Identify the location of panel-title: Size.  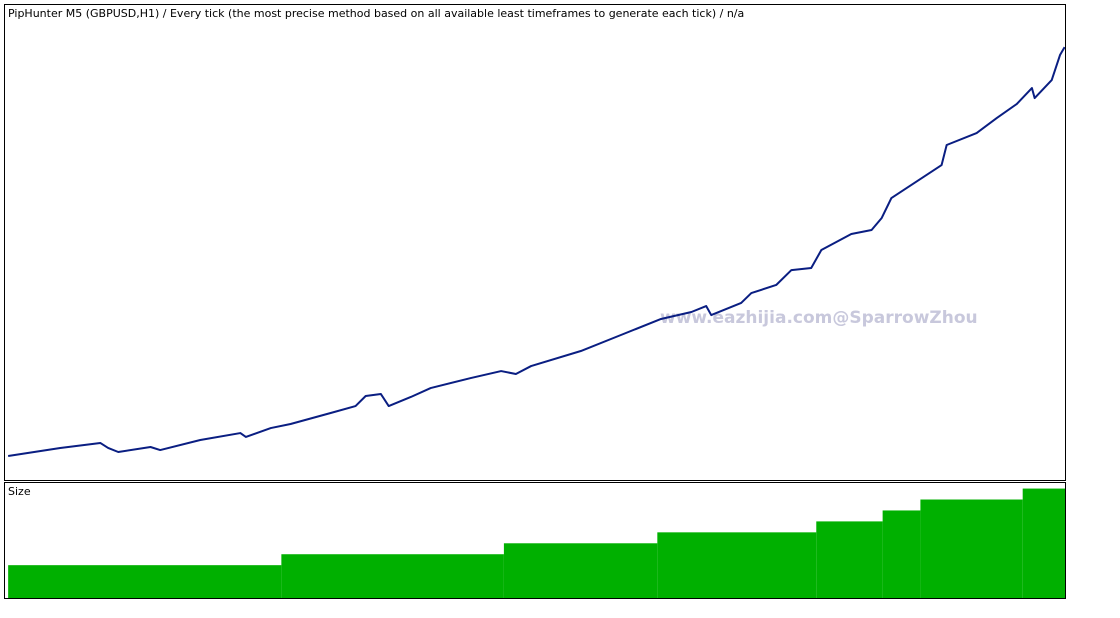
(19, 491).